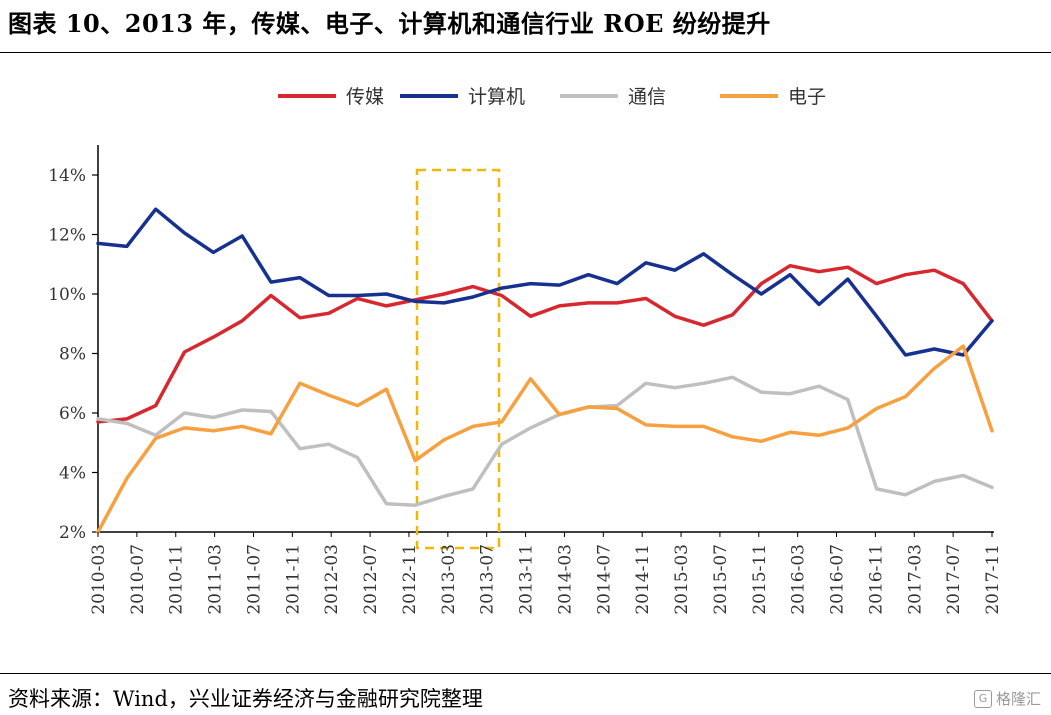 Image resolution: width=1051 pixels, height=715 pixels. I want to click on legend-label: 通信, so click(647, 97).